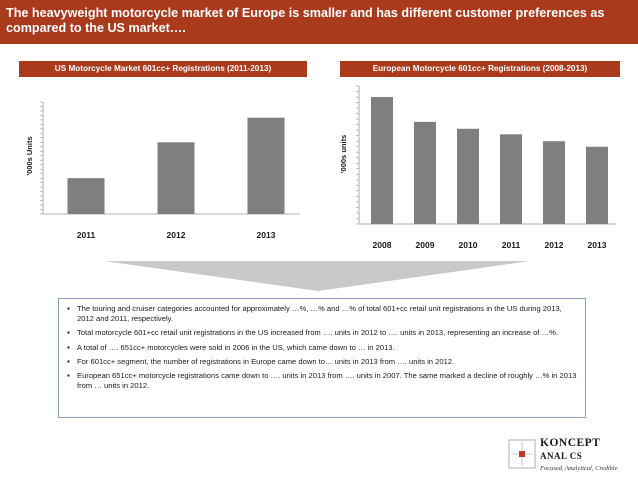  Describe the element at coordinates (382, 245) in the screenshot. I see `x-tick-label: 2008` at that location.